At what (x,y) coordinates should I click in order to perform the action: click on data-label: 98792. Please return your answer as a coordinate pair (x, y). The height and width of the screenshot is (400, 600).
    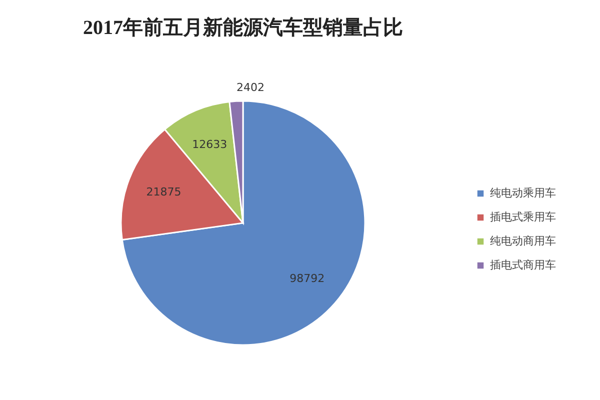
    Looking at the image, I should click on (307, 278).